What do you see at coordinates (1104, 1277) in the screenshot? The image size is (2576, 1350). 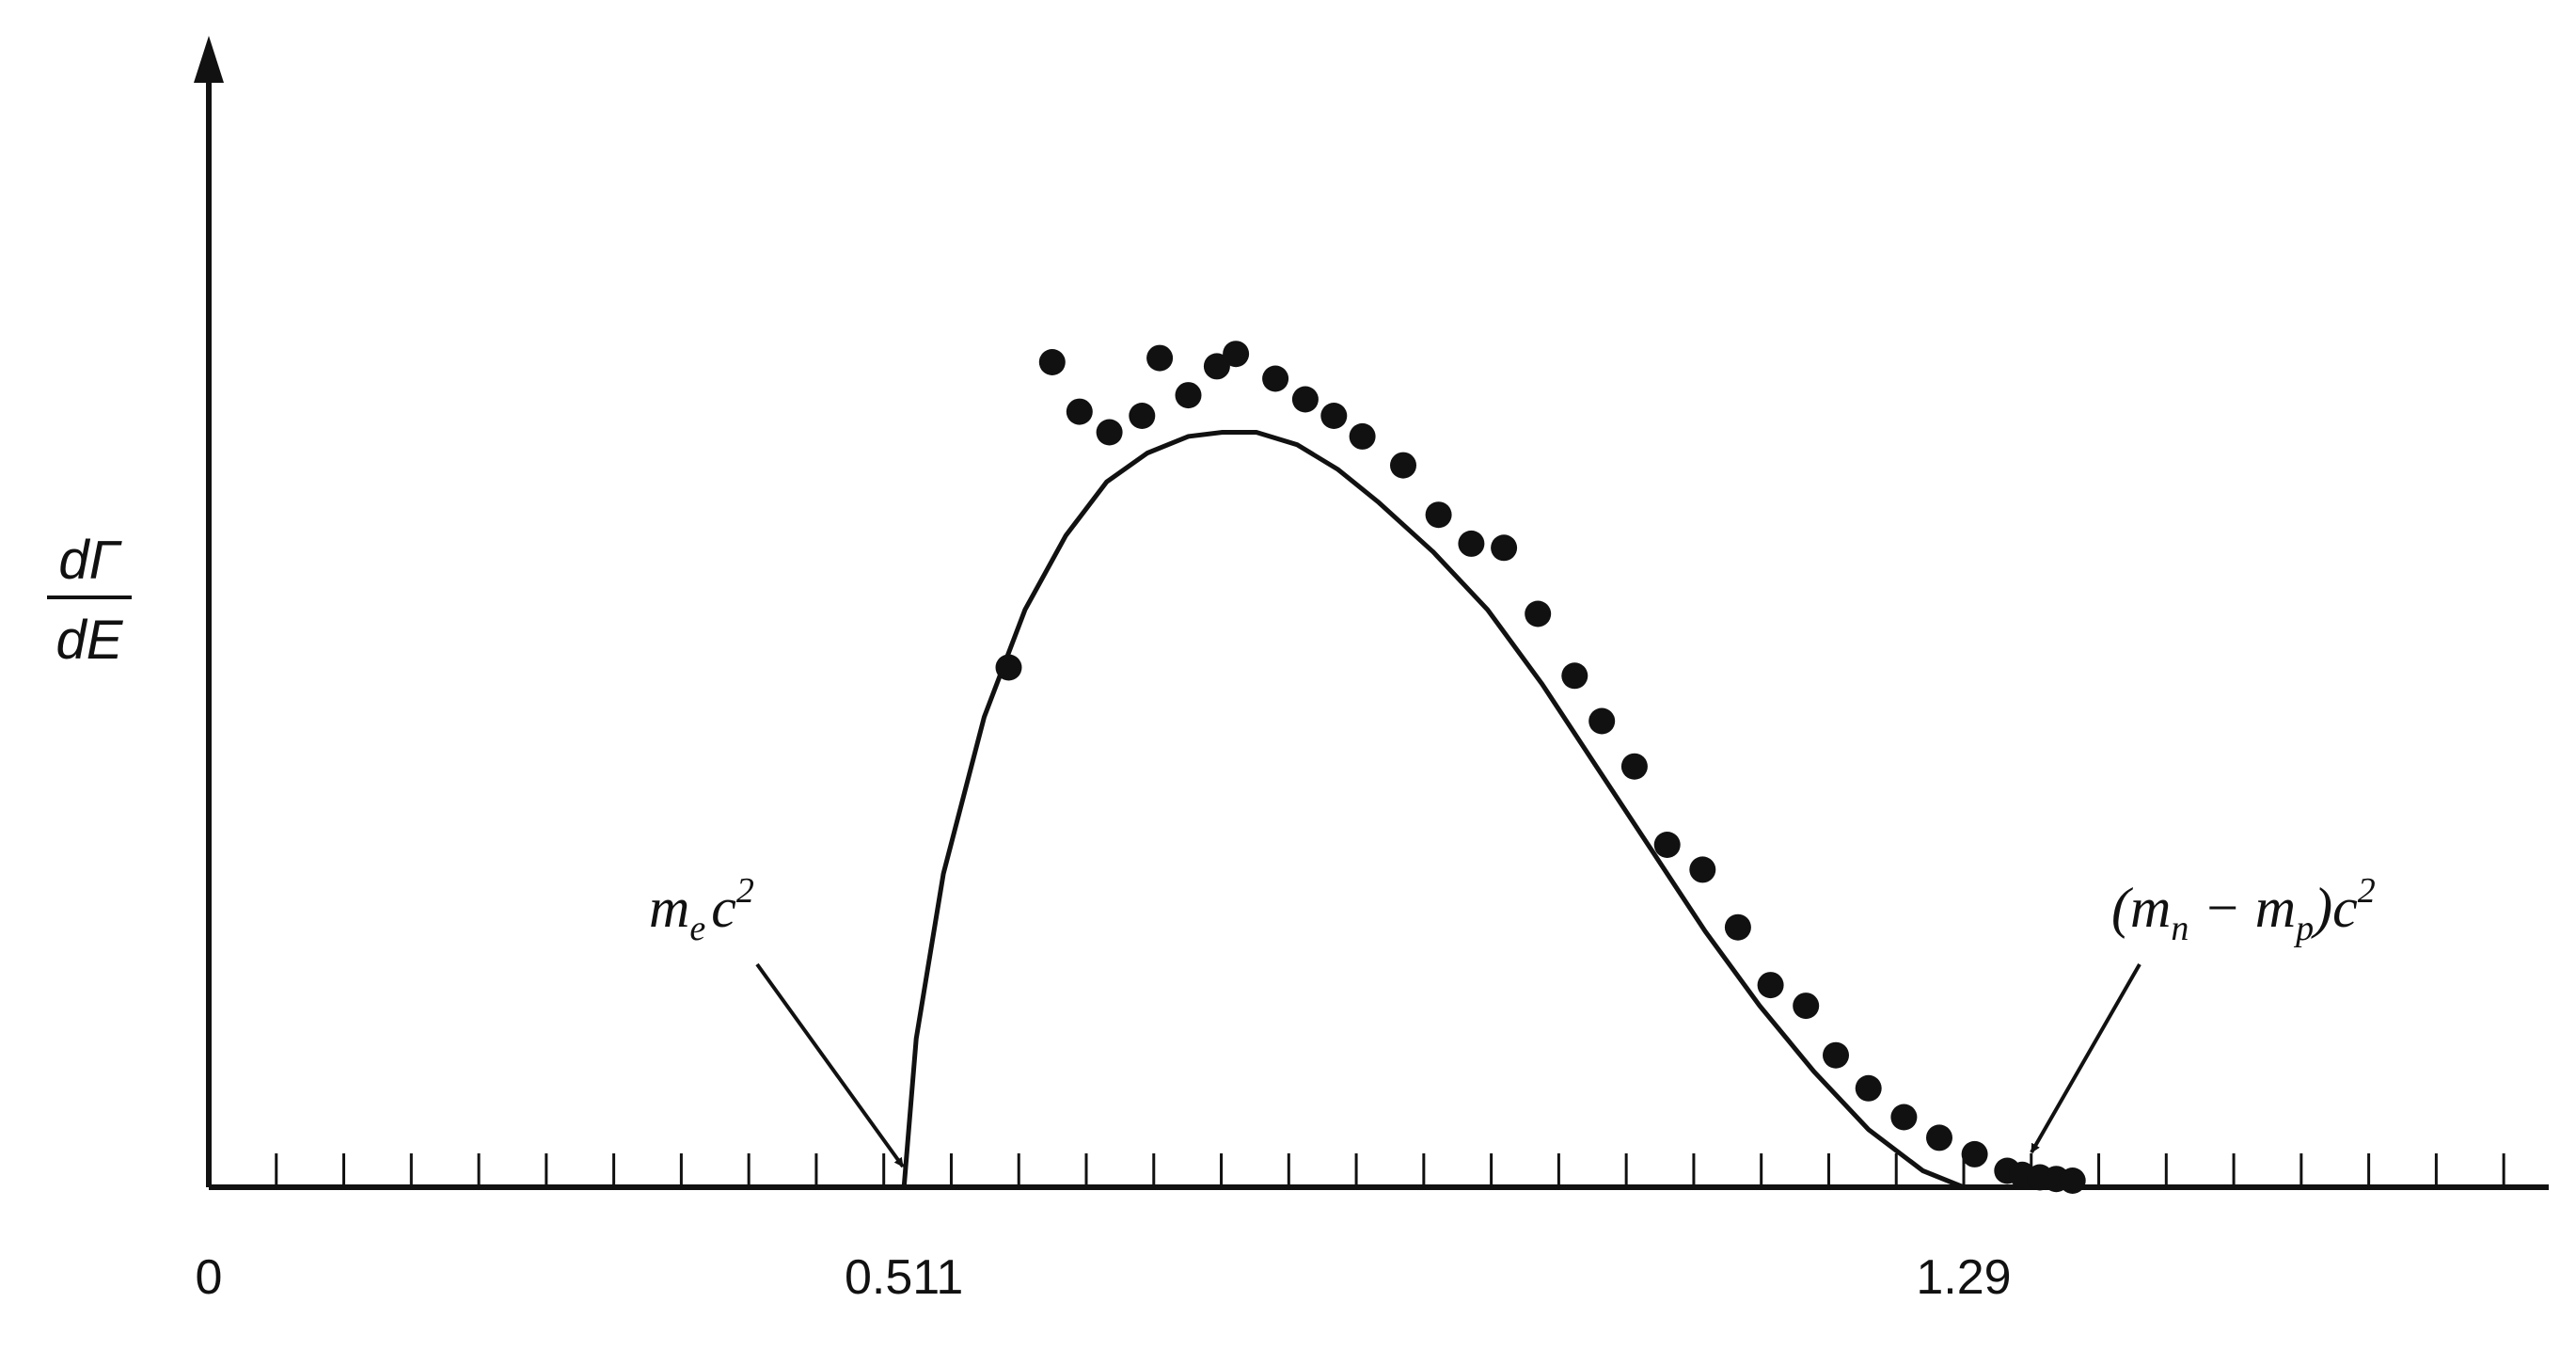 I see `x-tick-labels: 0 0.511 1.29` at bounding box center [1104, 1277].